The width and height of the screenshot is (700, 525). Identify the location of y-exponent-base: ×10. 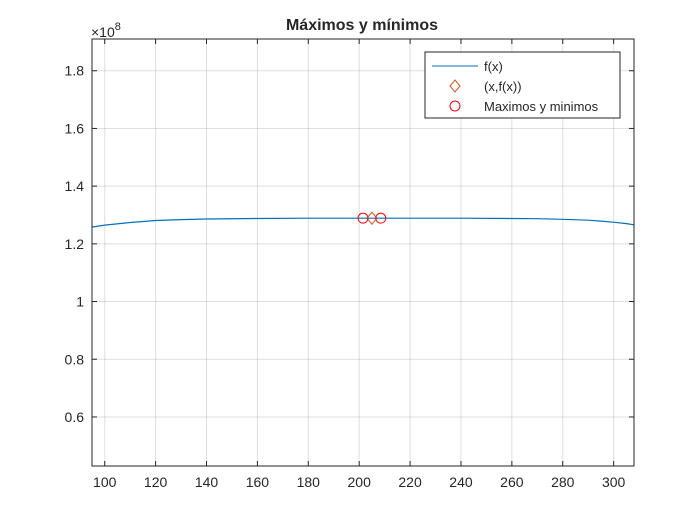
(103, 32).